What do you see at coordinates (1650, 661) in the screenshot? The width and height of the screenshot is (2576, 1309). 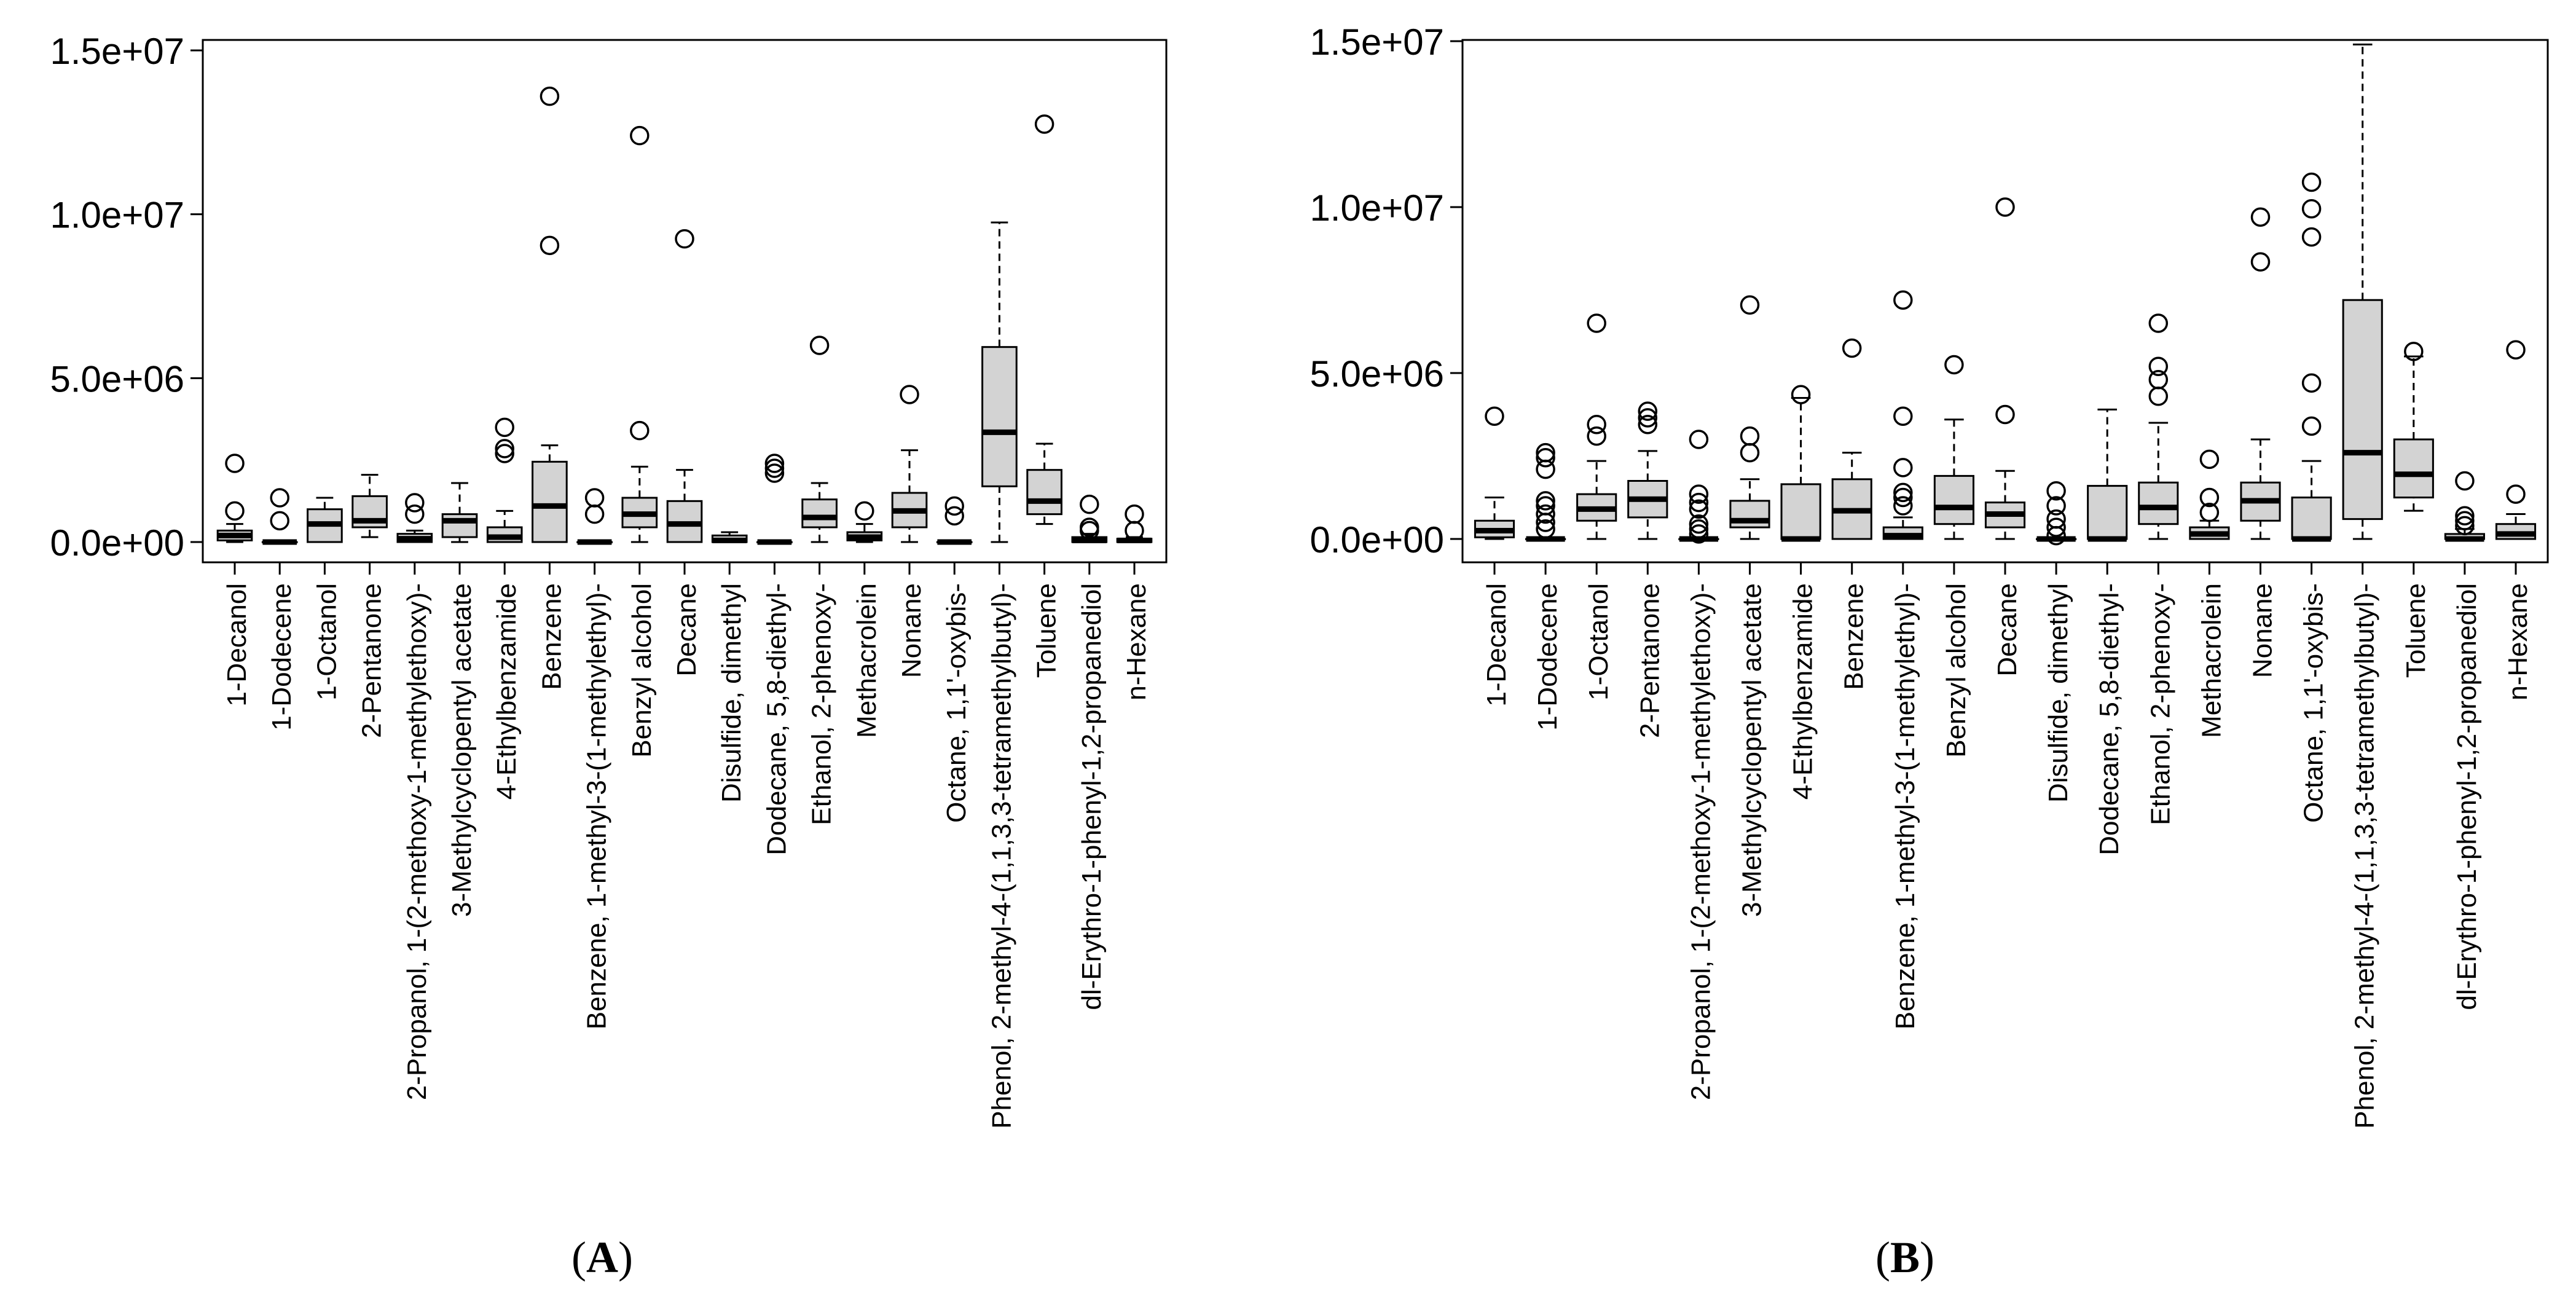 I see `x-tick-label: 2-Pentanone` at bounding box center [1650, 661].